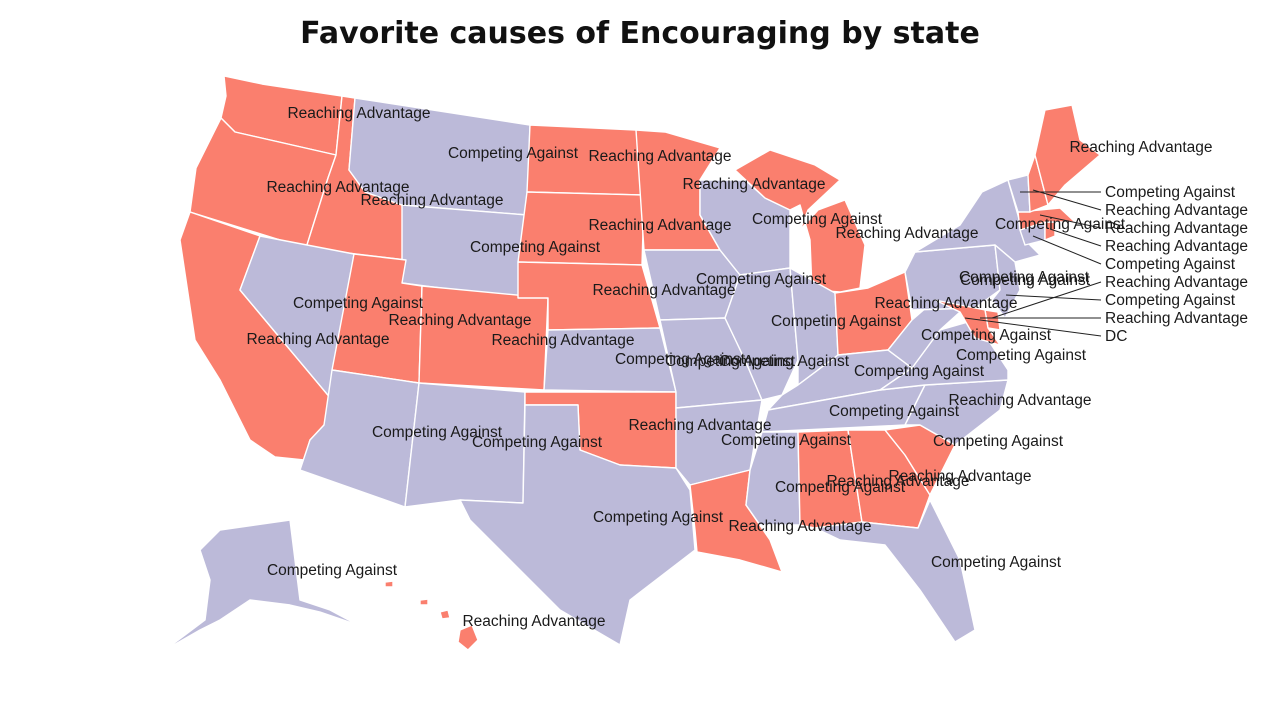  I want to click on state-label-nc: Competing Against, so click(998, 441).